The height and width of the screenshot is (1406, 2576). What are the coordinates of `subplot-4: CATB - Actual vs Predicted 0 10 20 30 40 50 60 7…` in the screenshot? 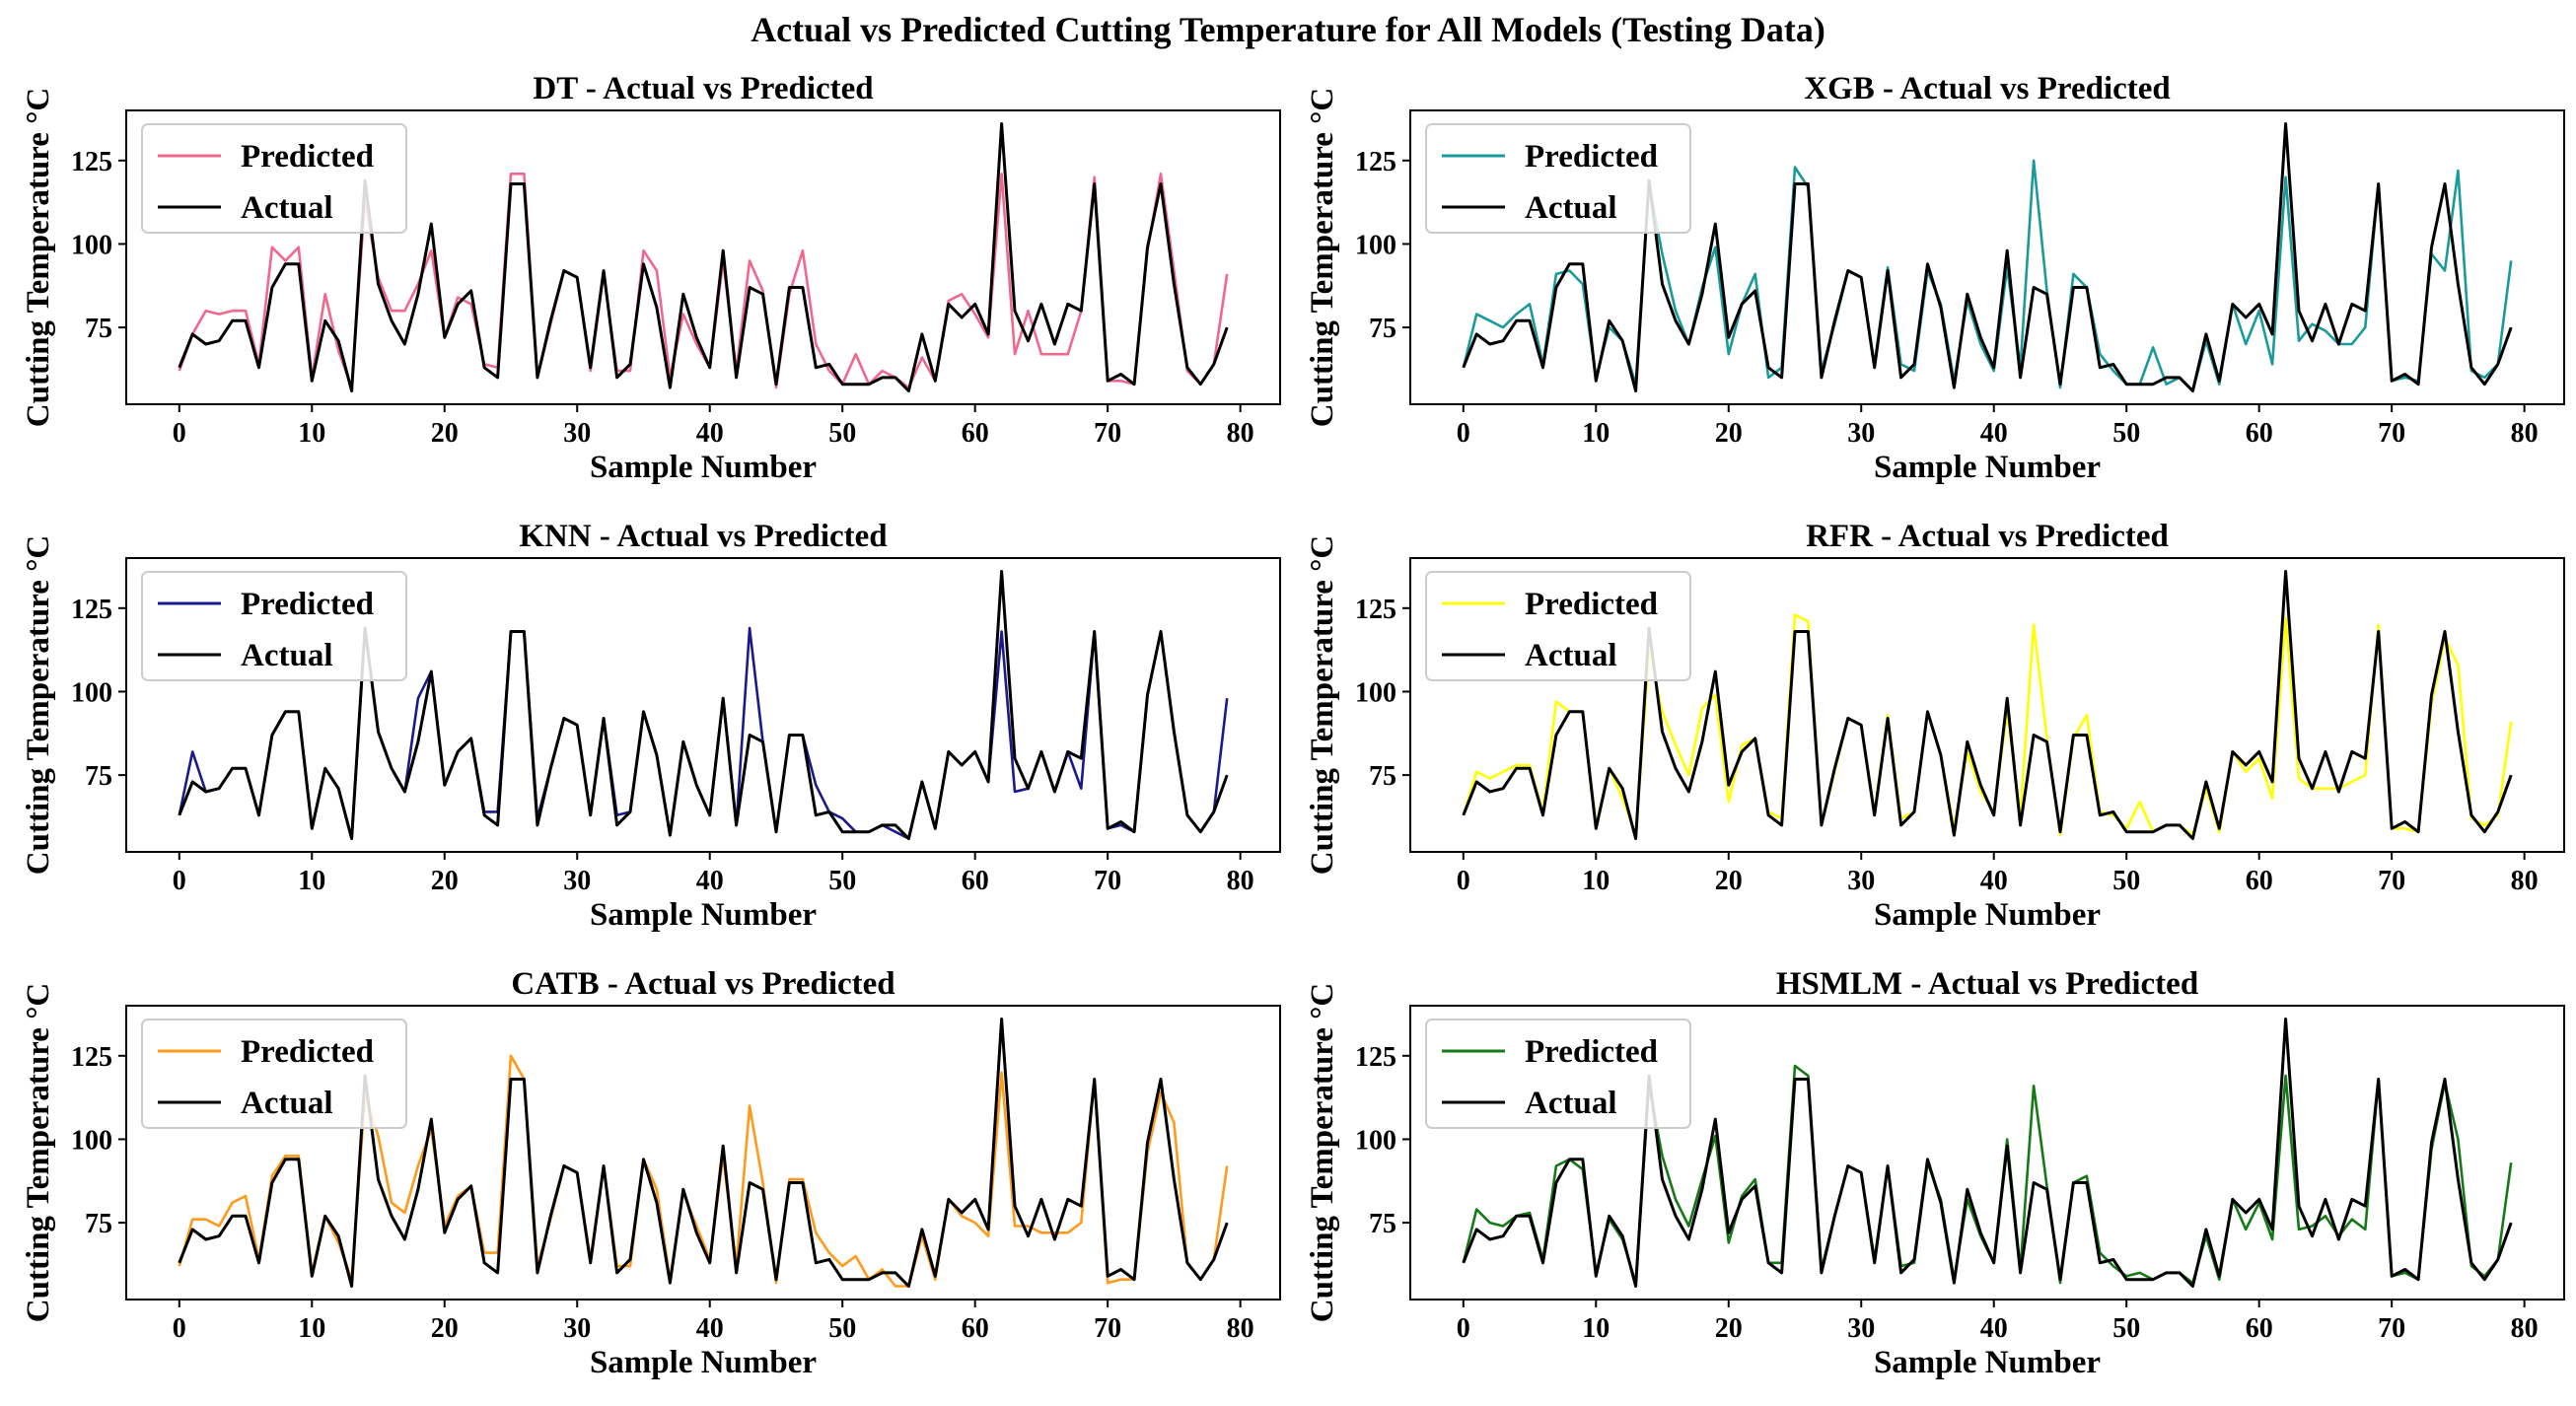 It's located at (651, 1173).